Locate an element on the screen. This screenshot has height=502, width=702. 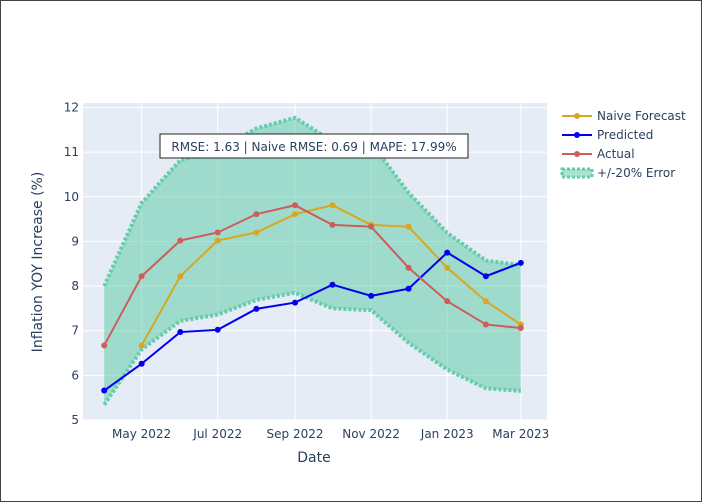
y-tick-label: 12 is located at coordinates (71, 107).